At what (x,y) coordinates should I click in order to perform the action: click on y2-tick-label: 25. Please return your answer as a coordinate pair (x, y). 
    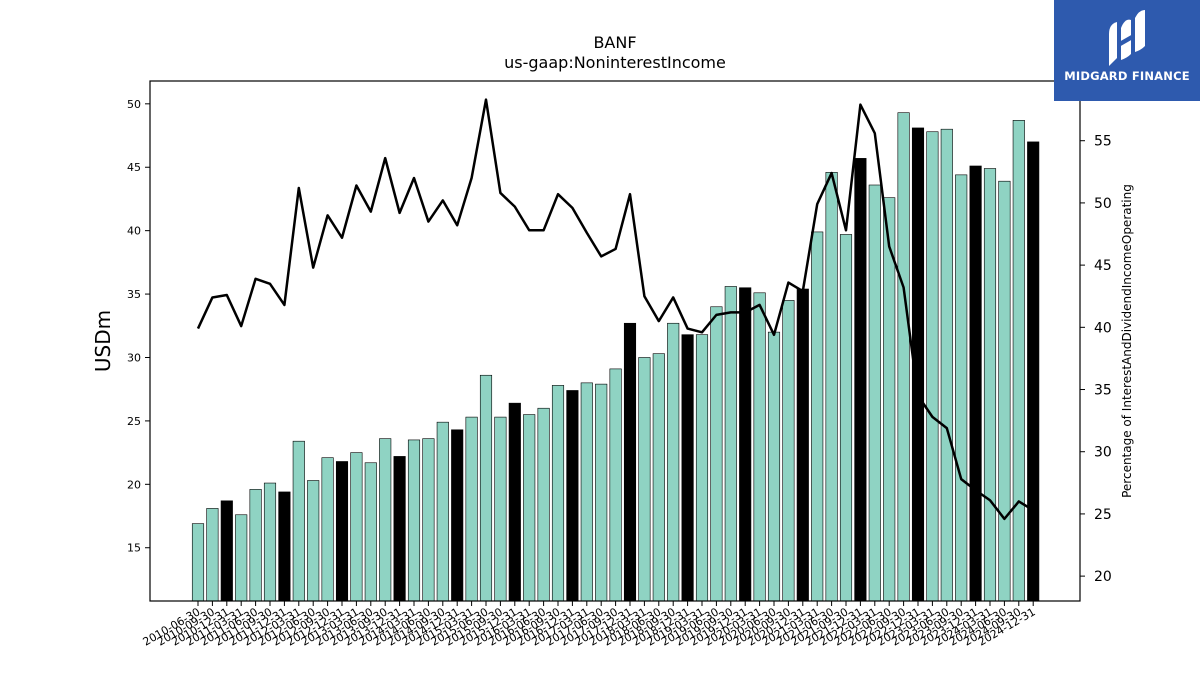
    Looking at the image, I should click on (1103, 515).